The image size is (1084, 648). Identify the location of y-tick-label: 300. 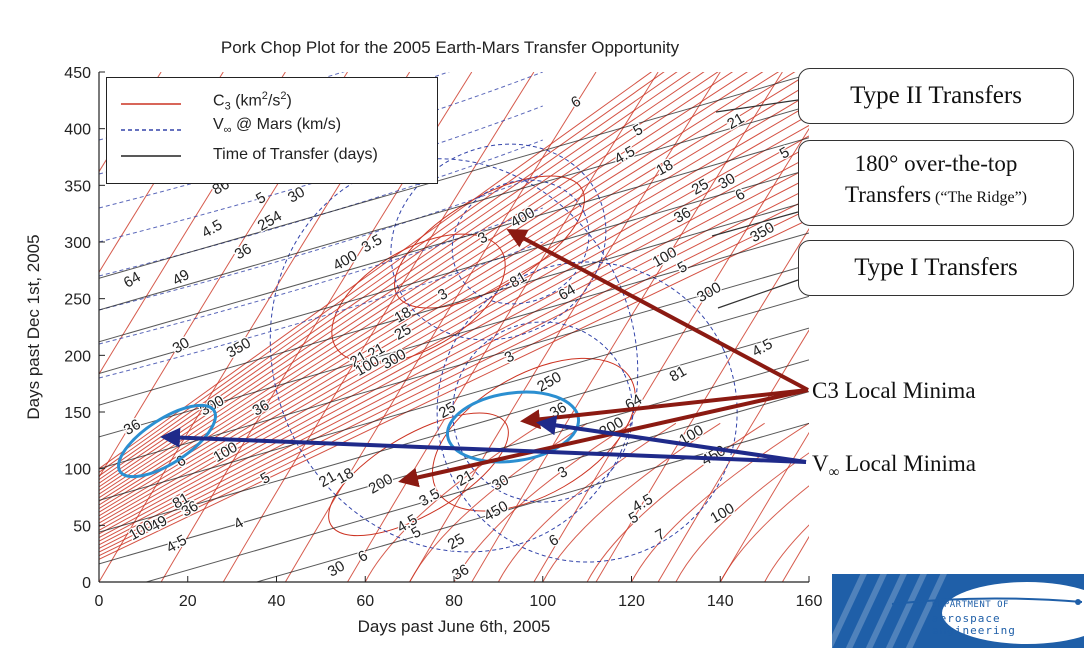
(77, 243).